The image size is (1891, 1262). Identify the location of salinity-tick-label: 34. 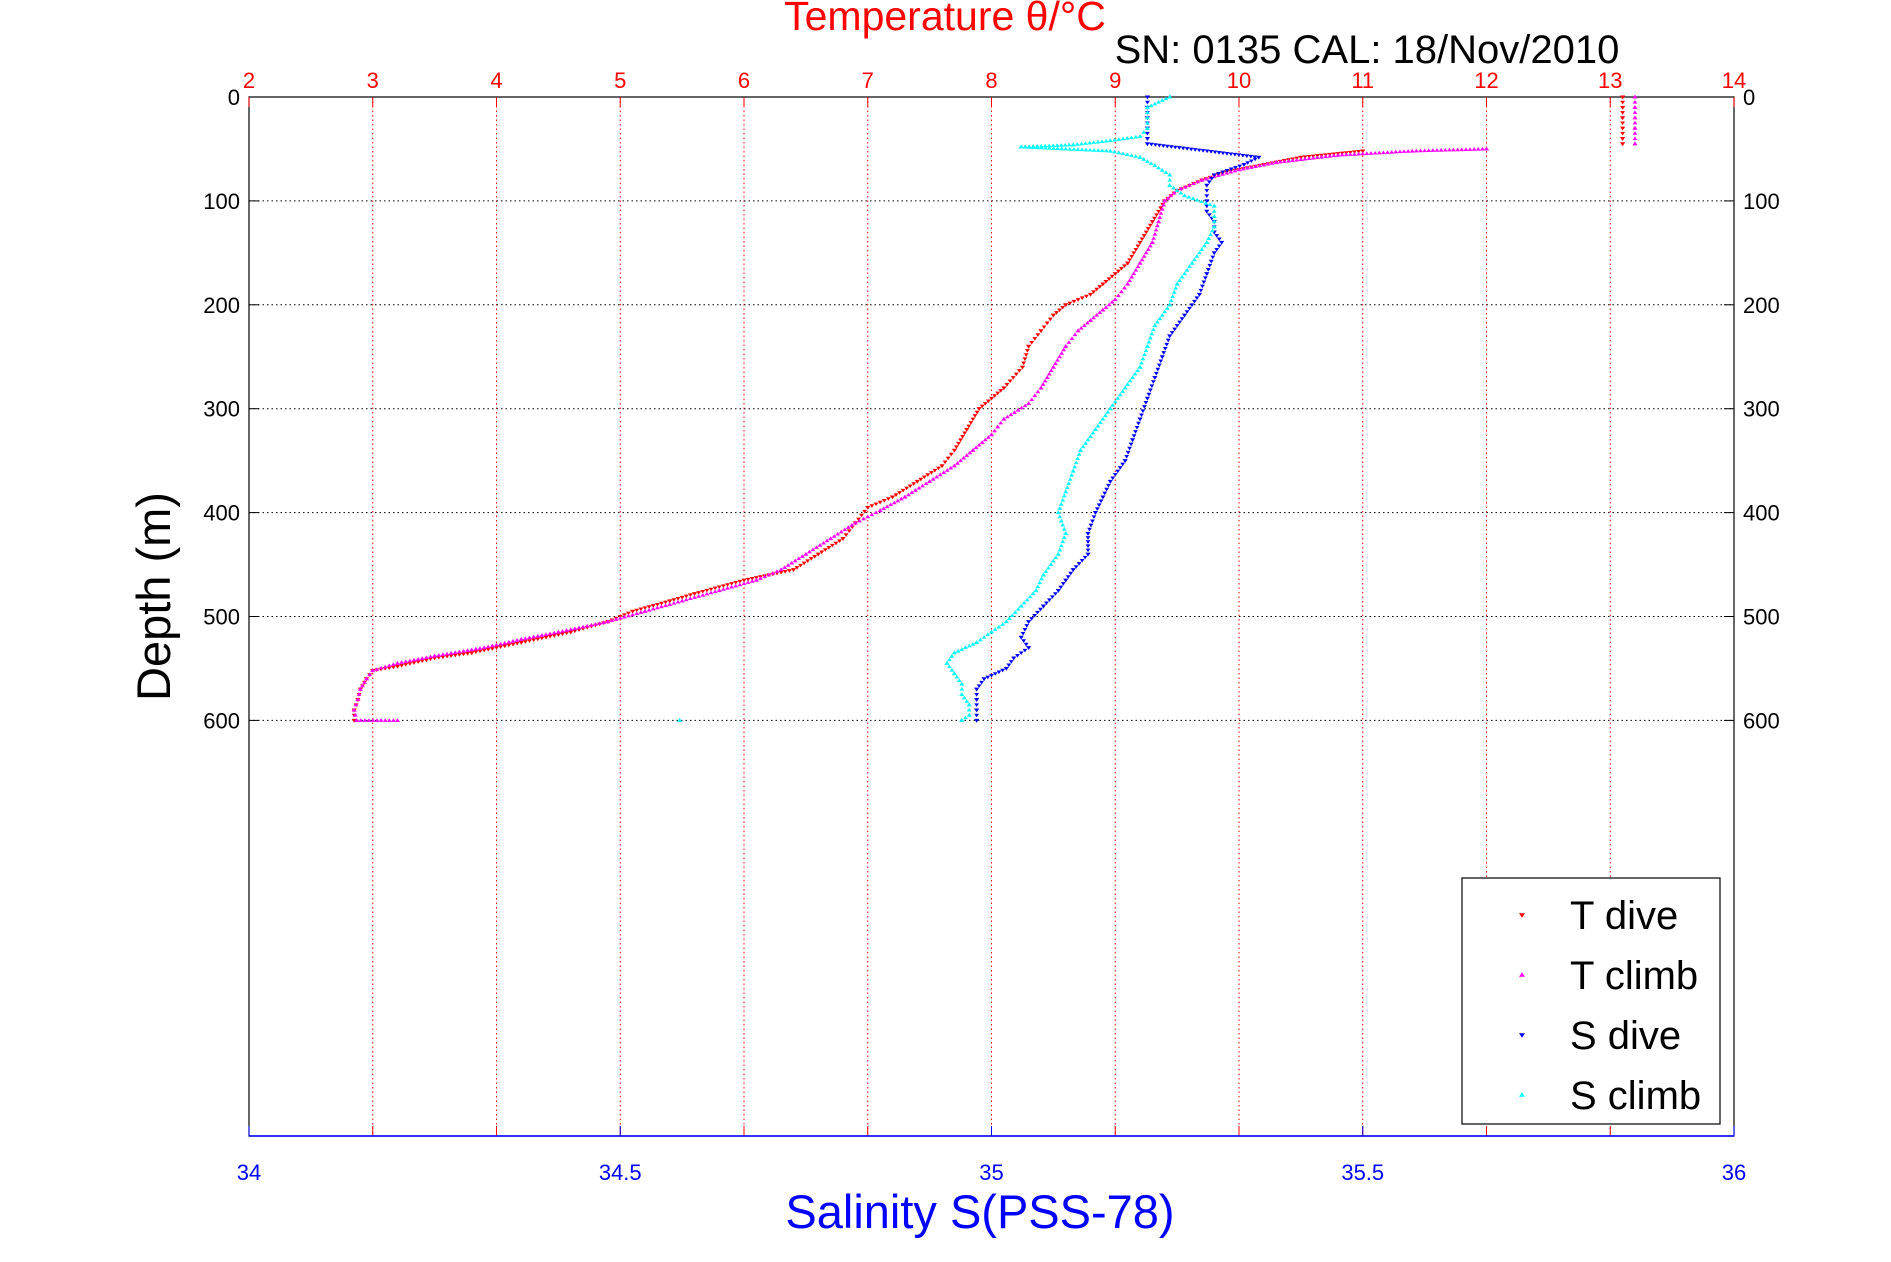
(249, 1172).